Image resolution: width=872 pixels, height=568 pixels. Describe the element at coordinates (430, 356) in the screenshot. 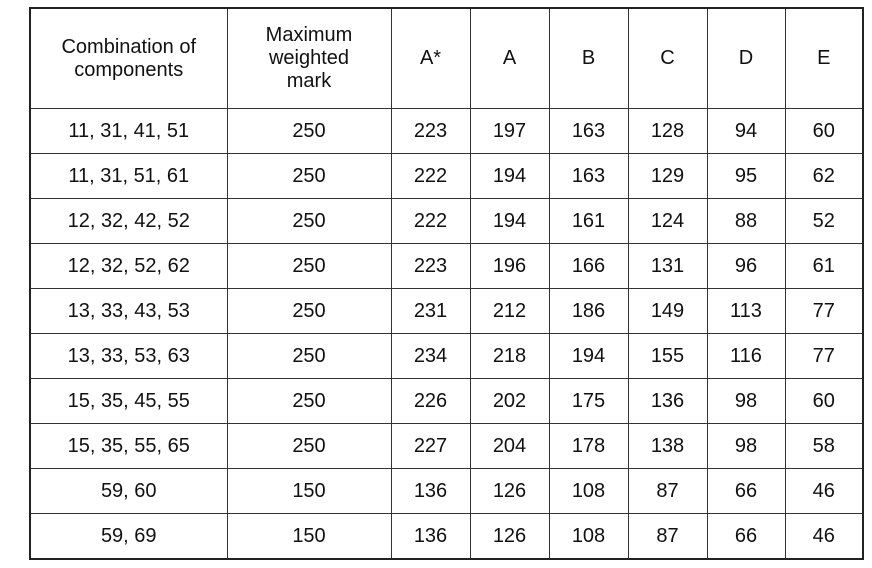

I see `cell: 234` at that location.